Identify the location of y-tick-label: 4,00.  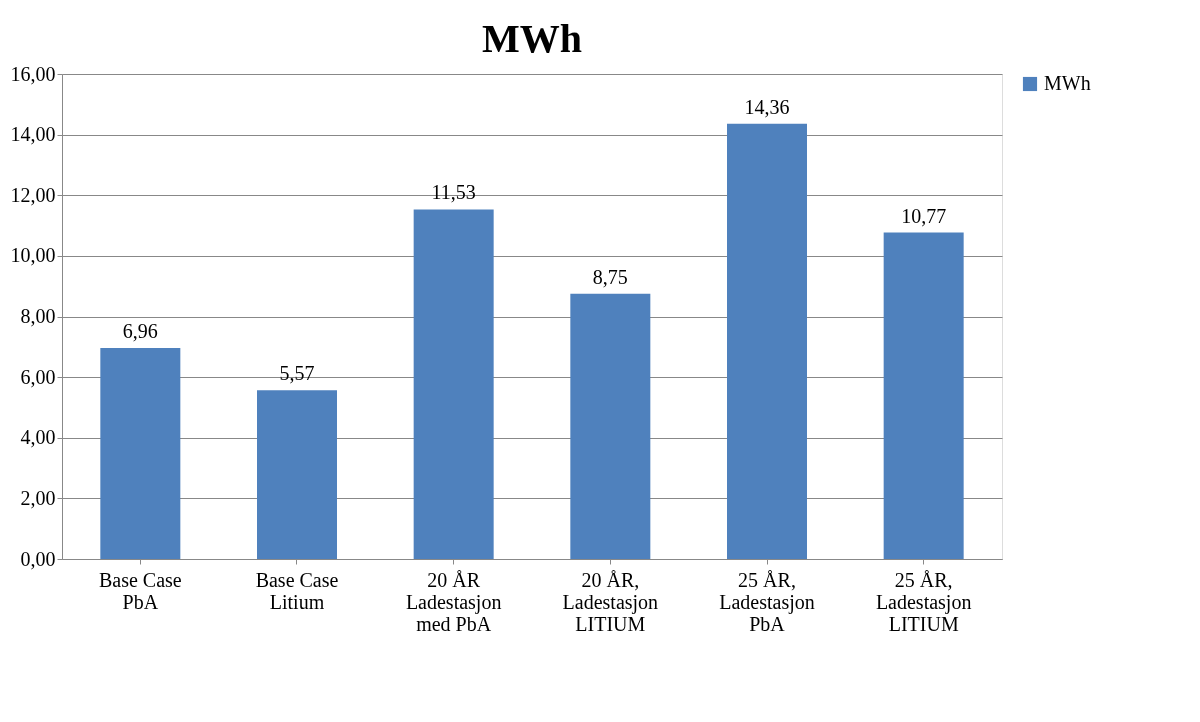
(38, 437).